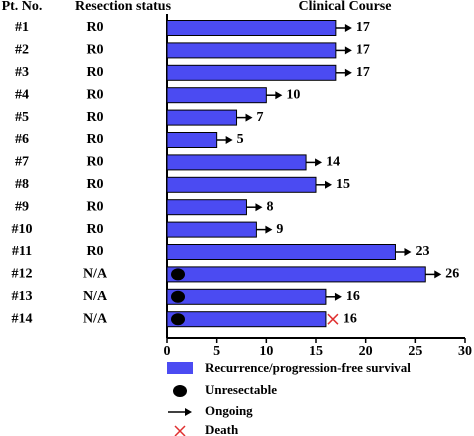 The height and width of the screenshot is (436, 474). What do you see at coordinates (452, 274) in the screenshot?
I see `value-label: 26` at bounding box center [452, 274].